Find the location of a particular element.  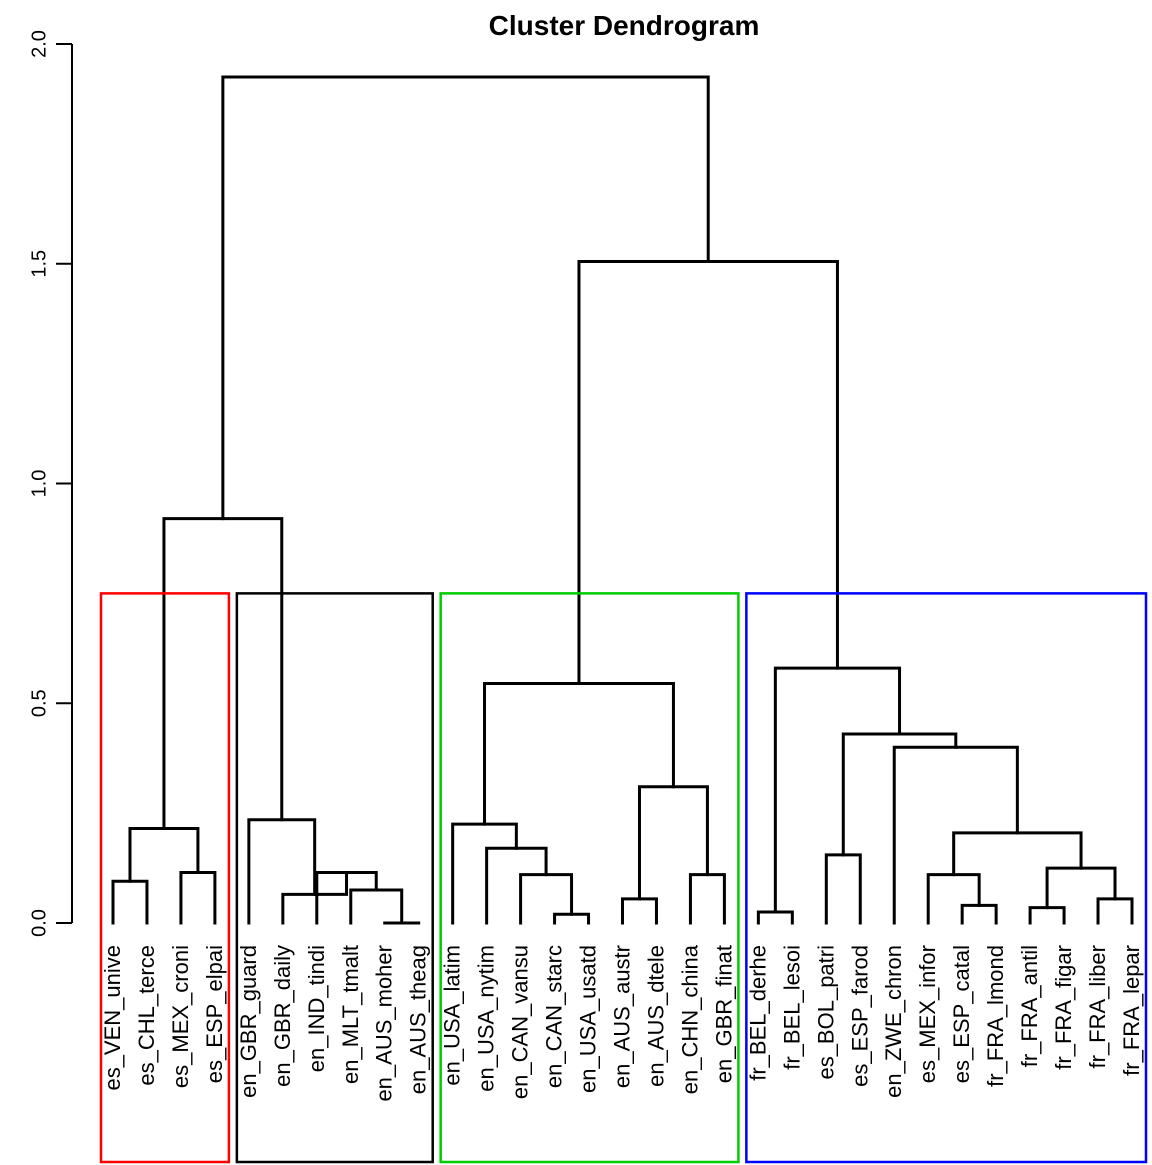

leaf-label: en_GBR_daily is located at coordinates (282, 1016).